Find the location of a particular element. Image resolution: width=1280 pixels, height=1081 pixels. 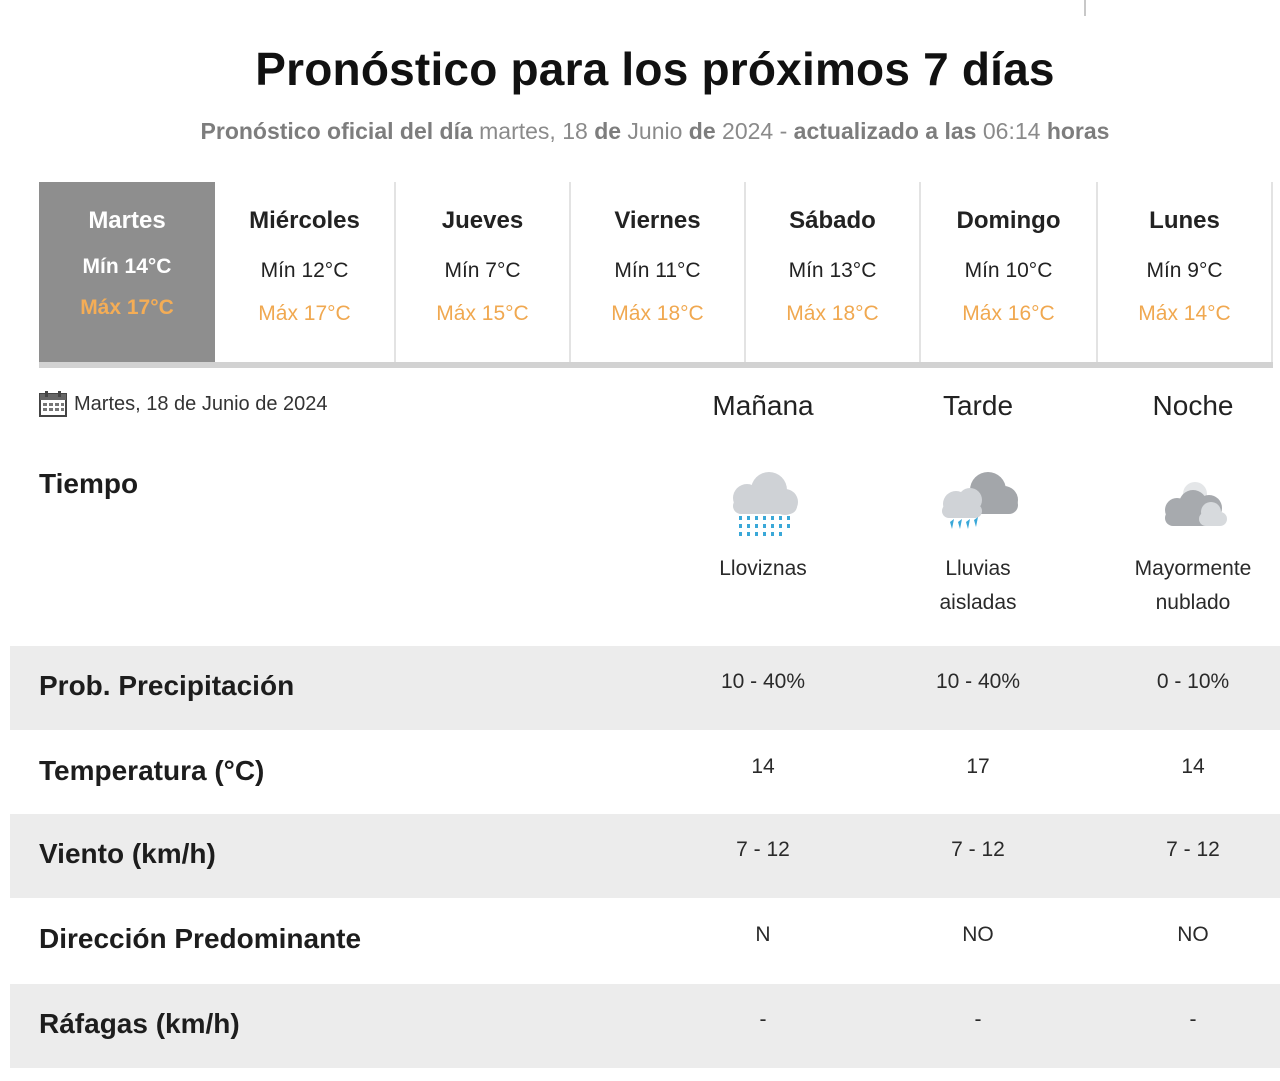

subtitle-prefix: Pronóstico oficial del día is located at coordinates (336, 131).